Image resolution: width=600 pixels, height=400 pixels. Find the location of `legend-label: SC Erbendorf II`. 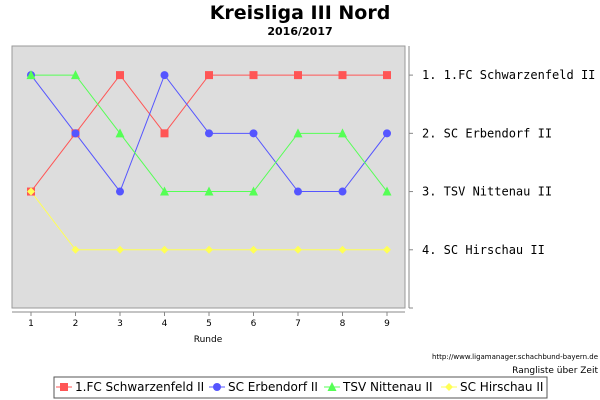

legend-label: SC Erbendorf II is located at coordinates (273, 387).